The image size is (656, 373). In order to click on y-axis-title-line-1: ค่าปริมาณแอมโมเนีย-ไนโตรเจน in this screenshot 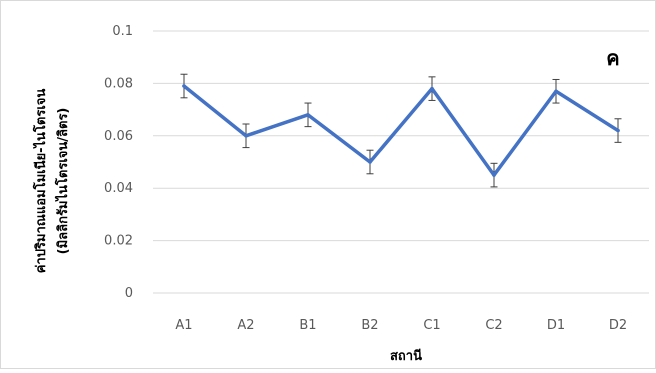, I will do `click(40, 181)`.